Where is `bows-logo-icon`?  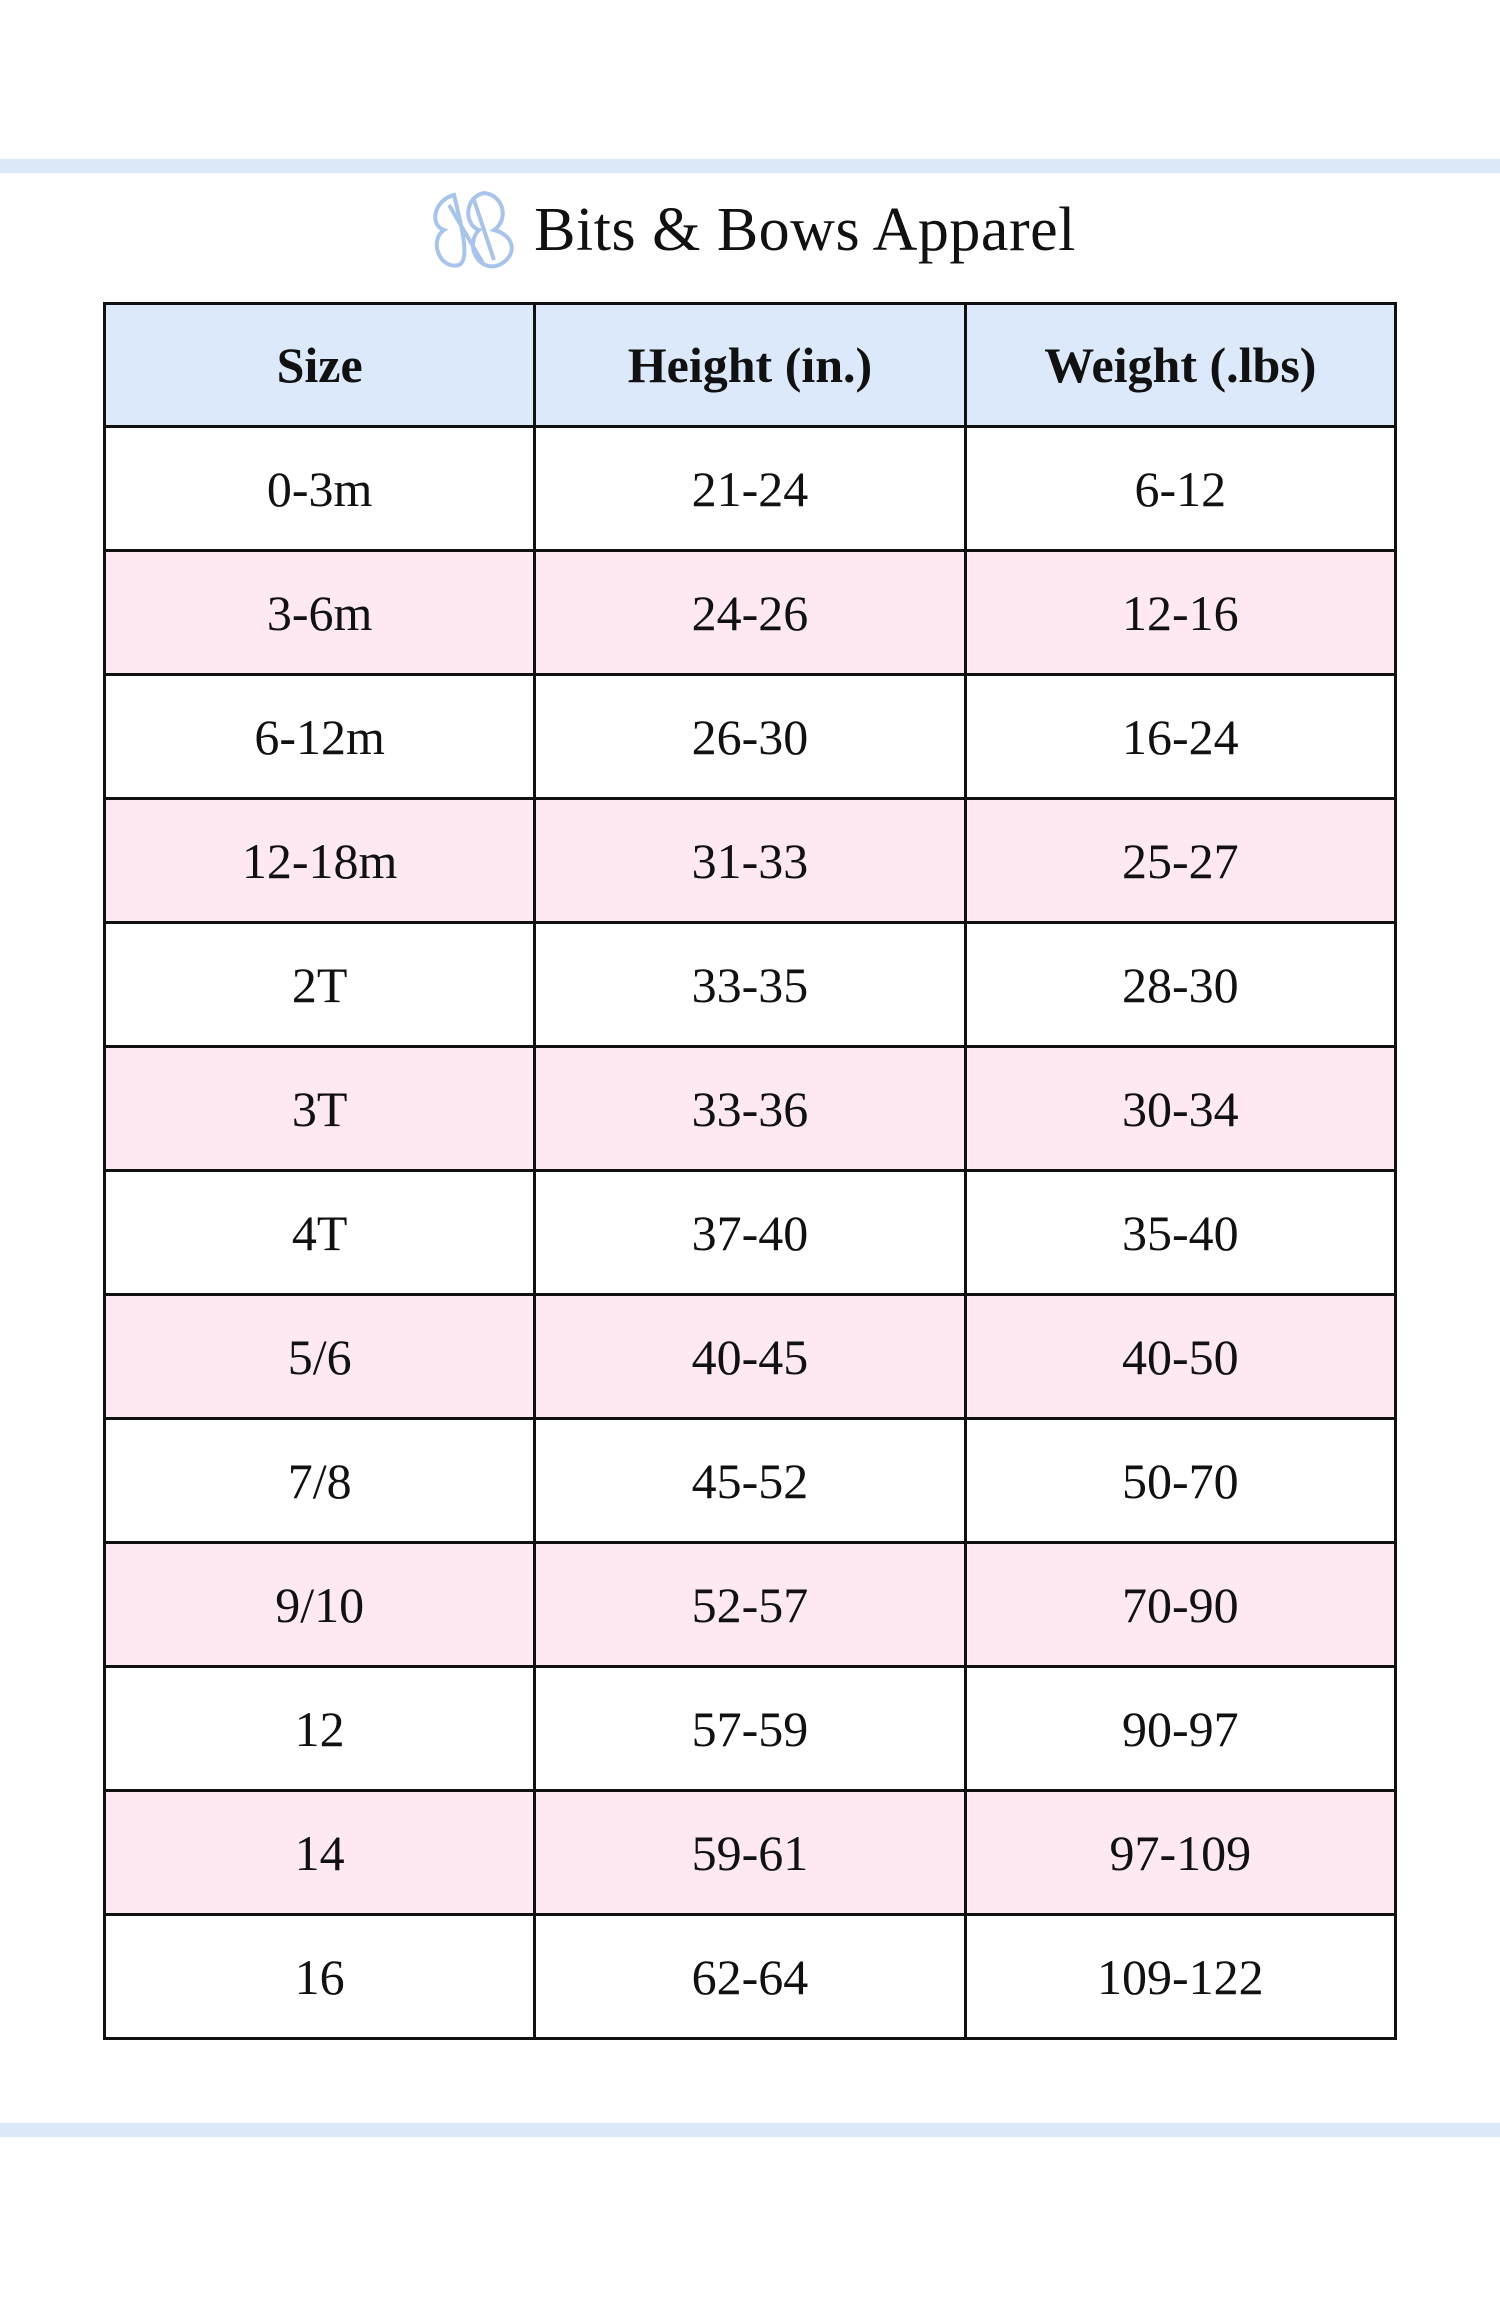
bows-logo-icon is located at coordinates (473, 229).